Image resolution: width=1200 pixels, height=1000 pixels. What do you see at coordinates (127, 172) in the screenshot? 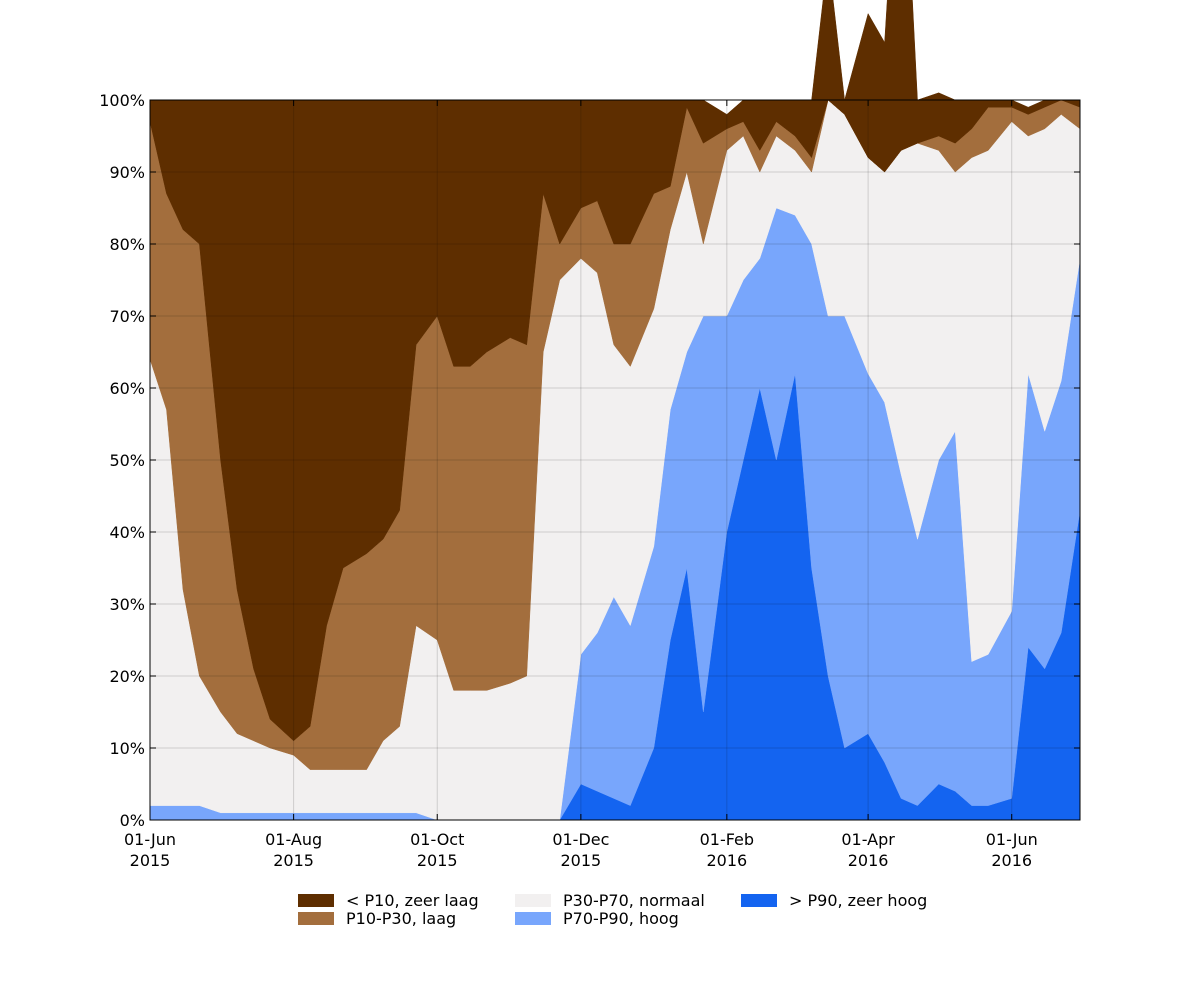
I see `y-tick-label: 90%` at bounding box center [127, 172].